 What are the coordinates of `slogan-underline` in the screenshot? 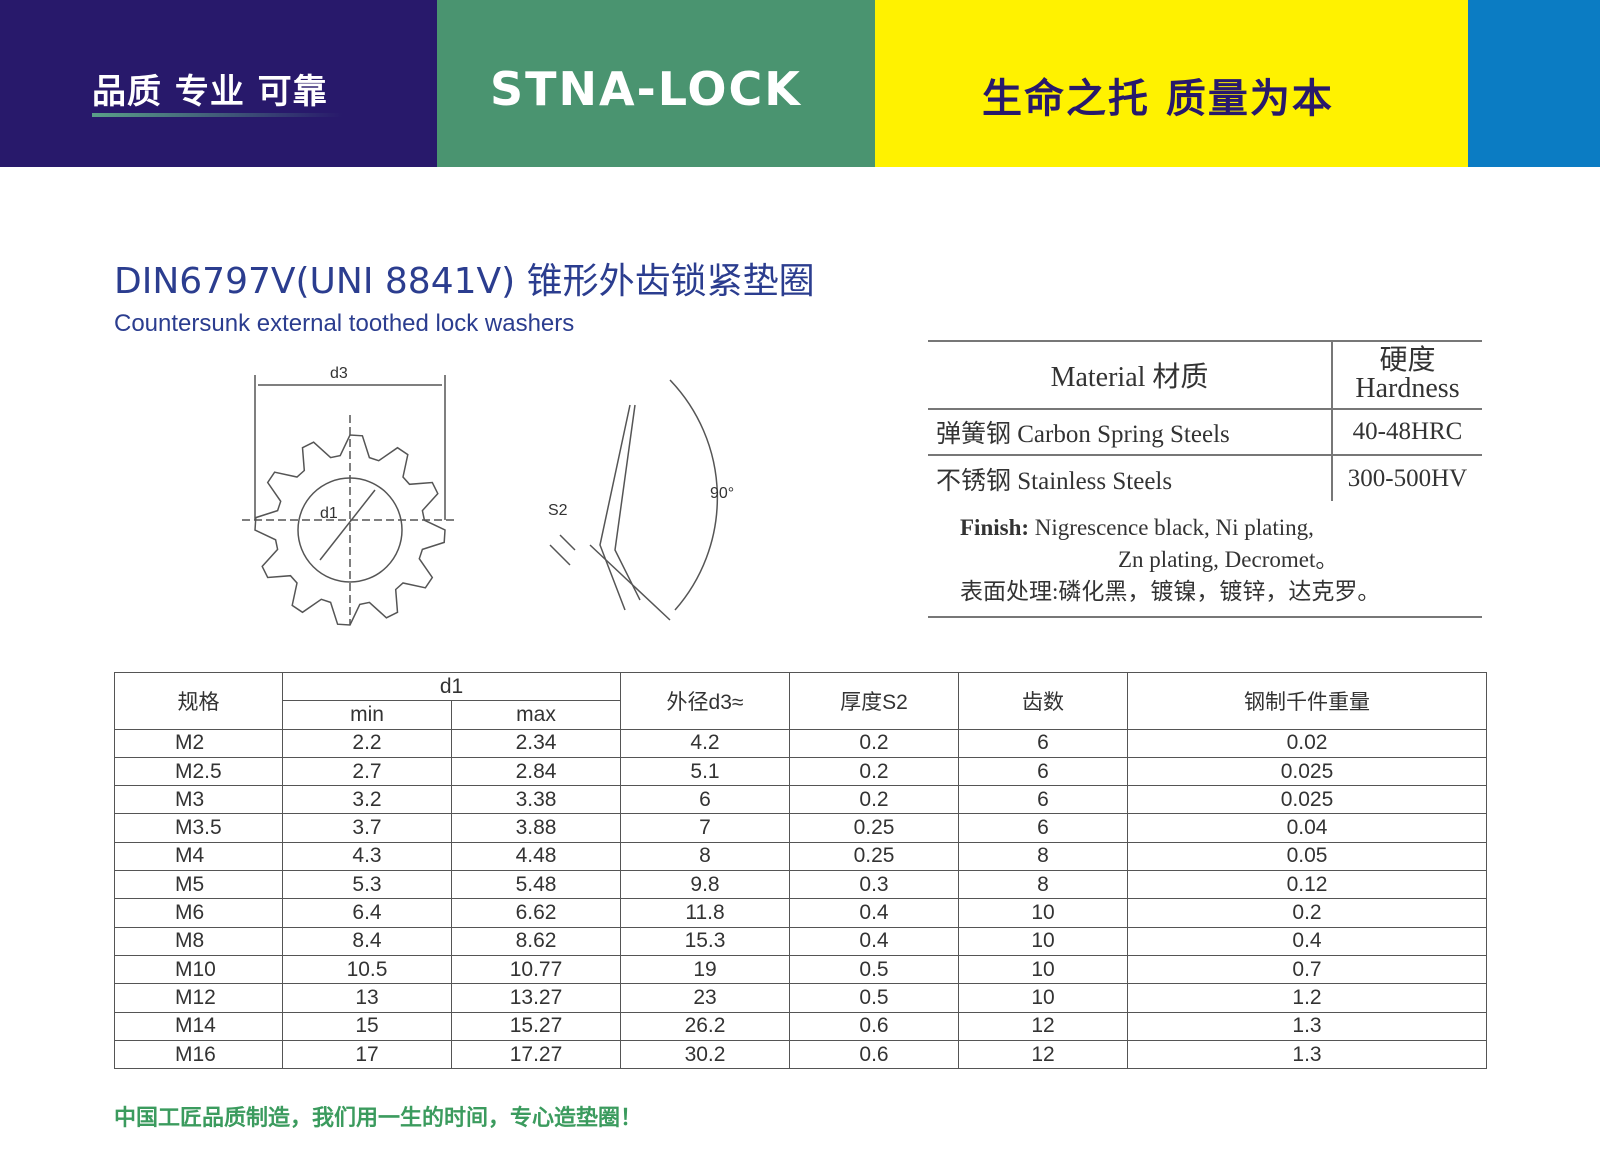 It's located at (217, 115).